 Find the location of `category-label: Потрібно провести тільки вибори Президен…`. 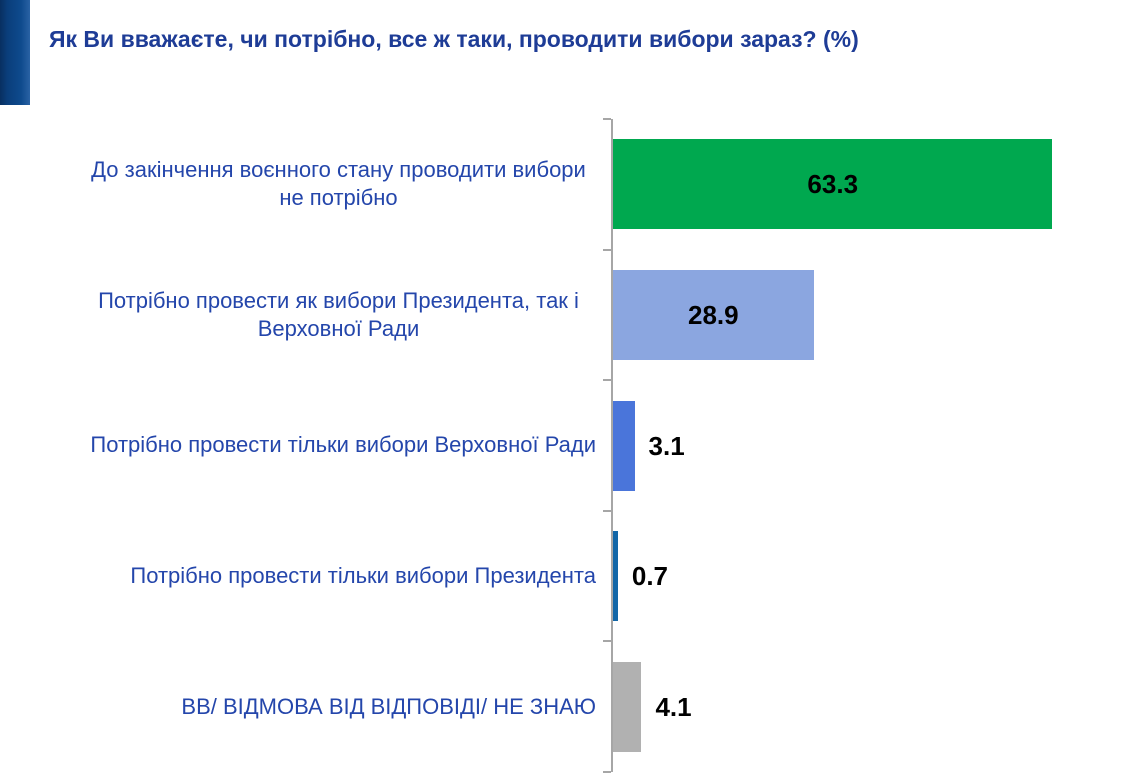

category-label: Потрібно провести тільки вибори Президен… is located at coordinates (319, 576).